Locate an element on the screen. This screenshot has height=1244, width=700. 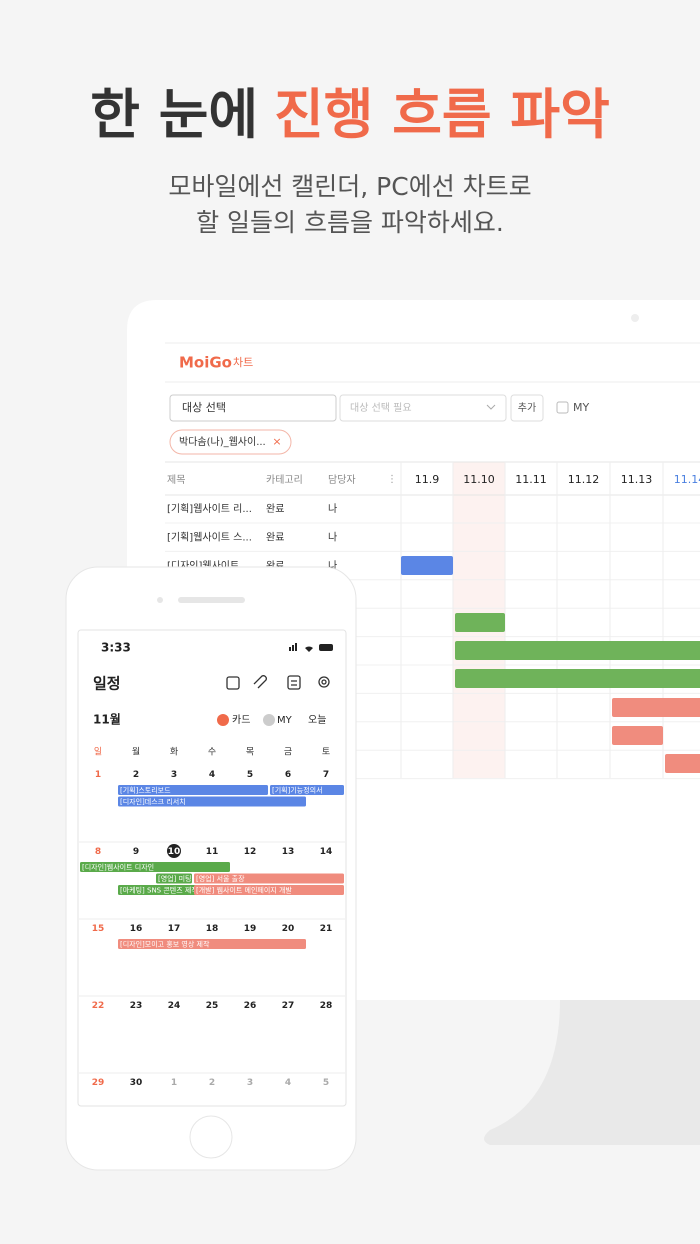
subtitle: 모바일에선 캘린더, PC에선 차트로 is located at coordinates (349, 186).